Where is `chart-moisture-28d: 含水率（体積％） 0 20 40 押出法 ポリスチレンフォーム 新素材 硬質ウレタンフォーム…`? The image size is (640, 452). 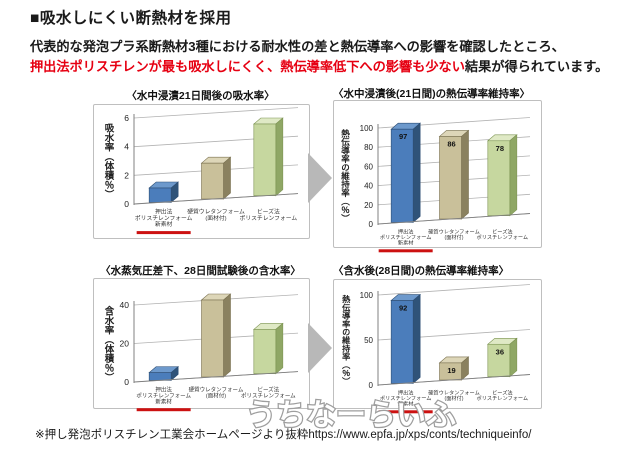
chart-moisture-28d: 含水率（体積％） 0 20 40 押出法 ポリスチレンフォーム 新素材 硬質ウレタンフォーム… is located at coordinates (201, 345).